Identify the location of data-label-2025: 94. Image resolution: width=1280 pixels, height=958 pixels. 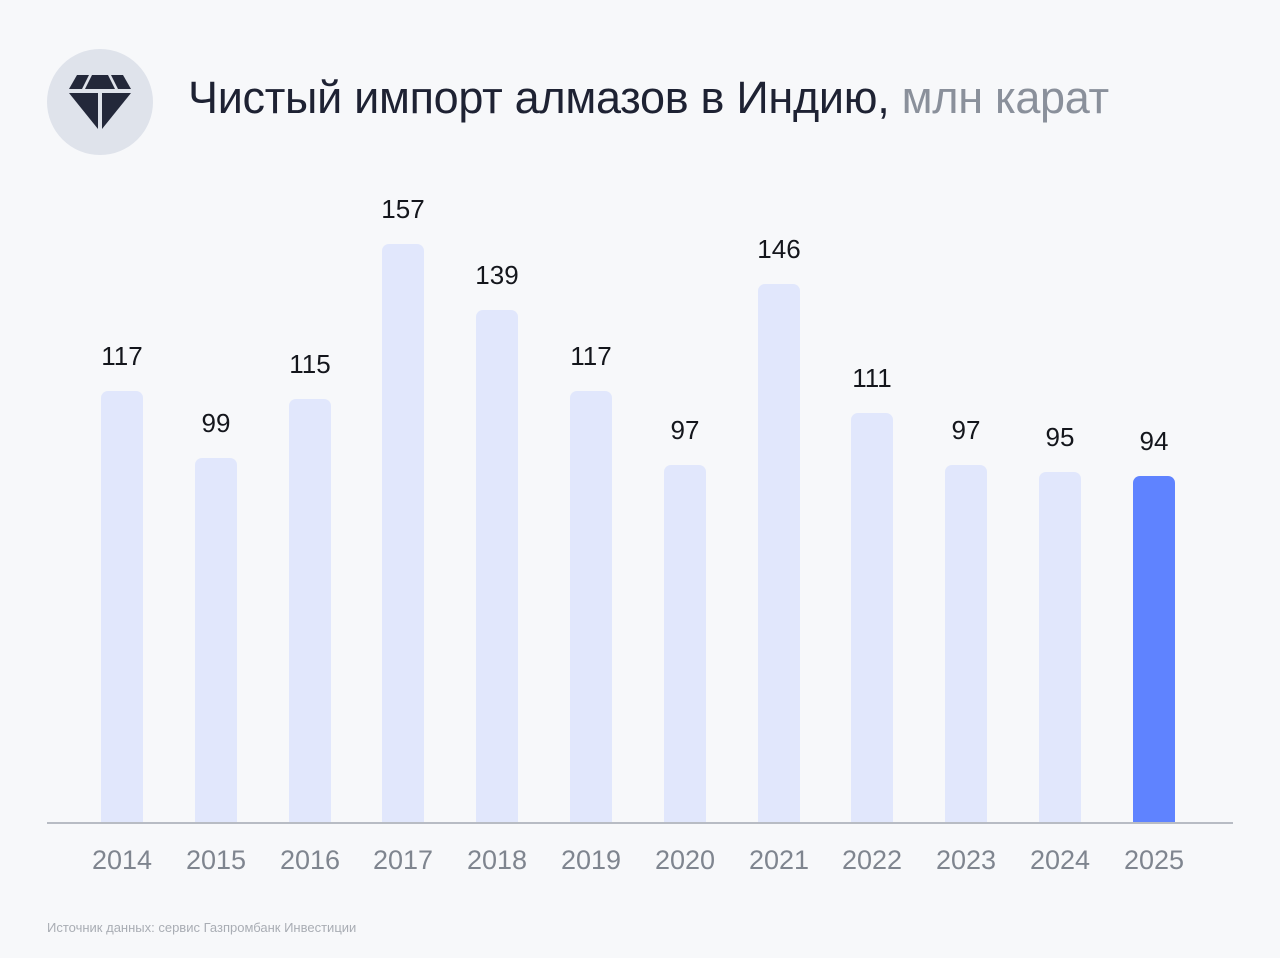
(1154, 441).